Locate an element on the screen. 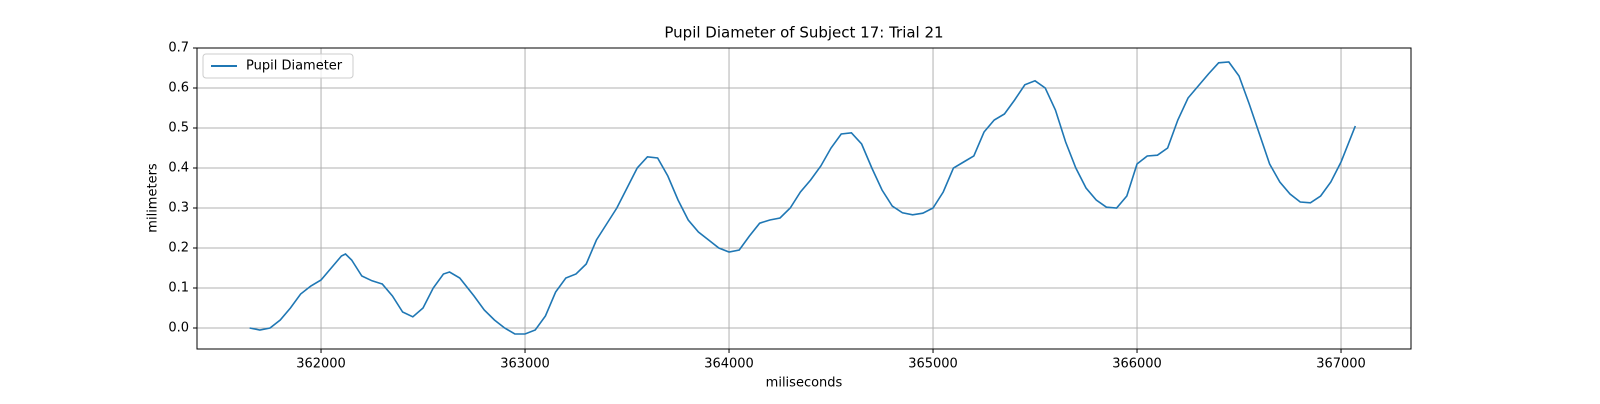 This screenshot has height=404, width=1600. x-axis-label: miliseconds is located at coordinates (804, 383).